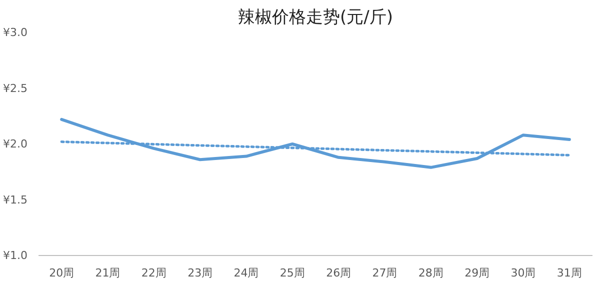 The height and width of the screenshot is (282, 600). What do you see at coordinates (153, 273) in the screenshot?
I see `x-tick-label: 22周` at bounding box center [153, 273].